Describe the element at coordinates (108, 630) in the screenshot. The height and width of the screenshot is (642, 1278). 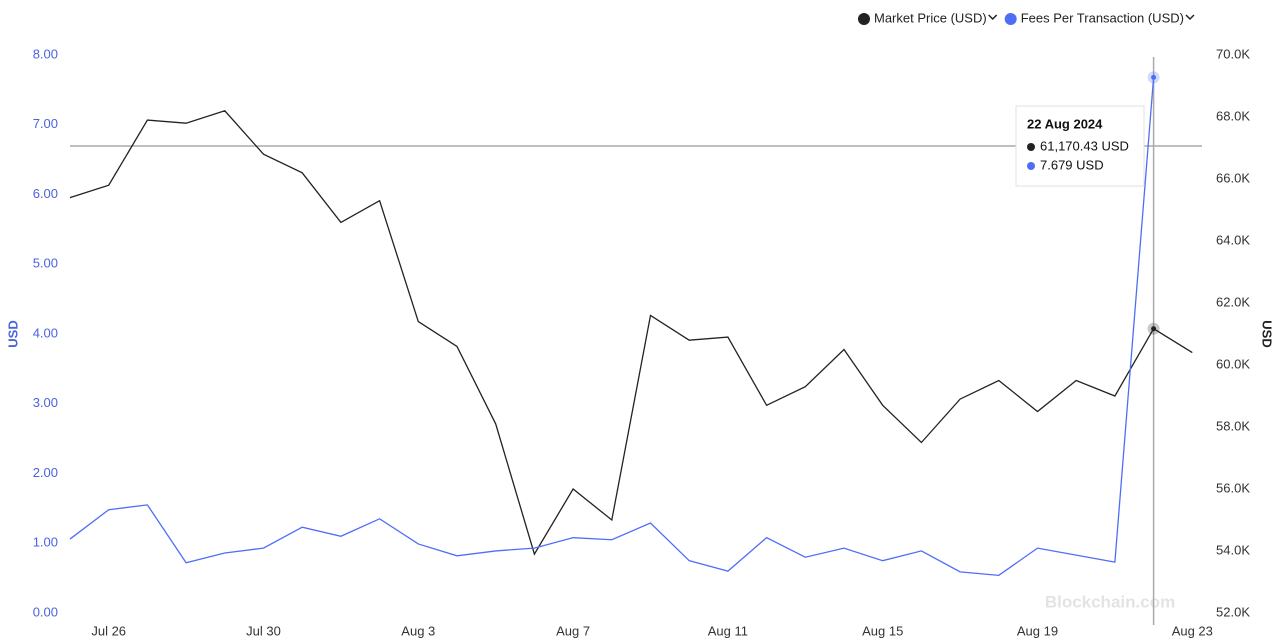
I see `x-tick-label: Jul 26` at that location.